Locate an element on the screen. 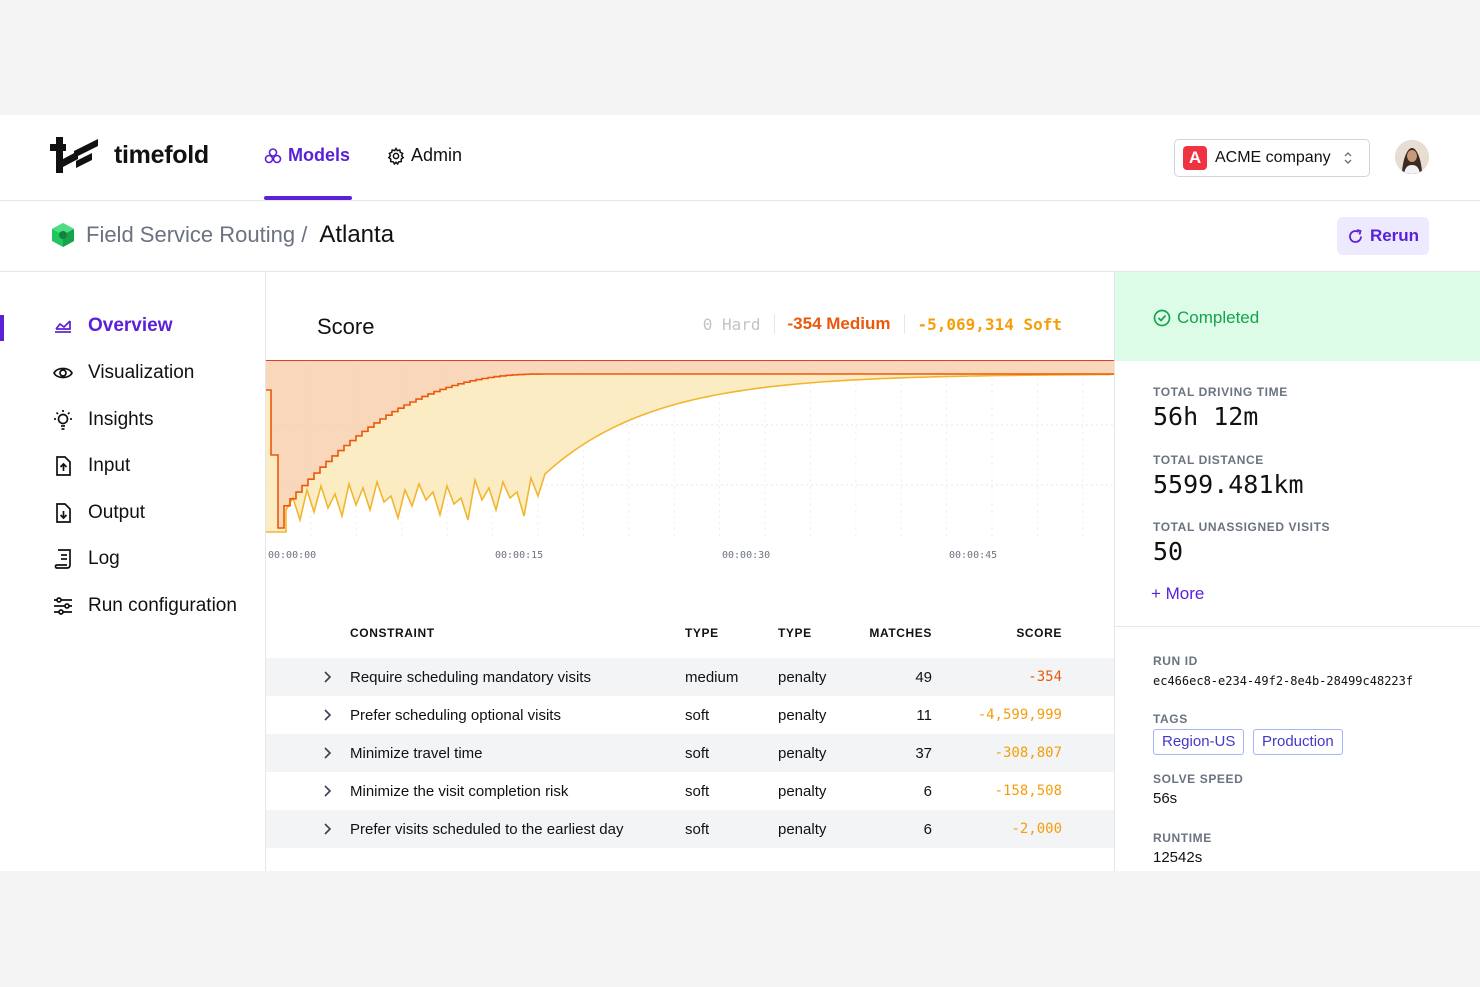 This screenshot has width=1480, height=987. row-score: -4,599,999 is located at coordinates (1019, 715).